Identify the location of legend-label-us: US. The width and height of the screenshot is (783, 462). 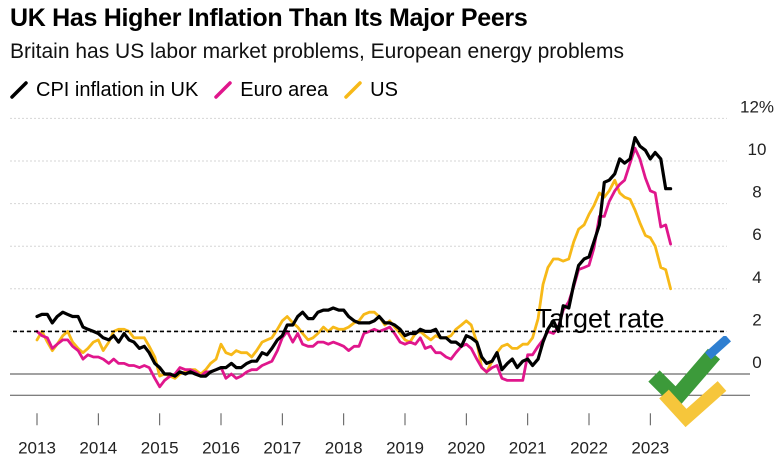
(384, 89).